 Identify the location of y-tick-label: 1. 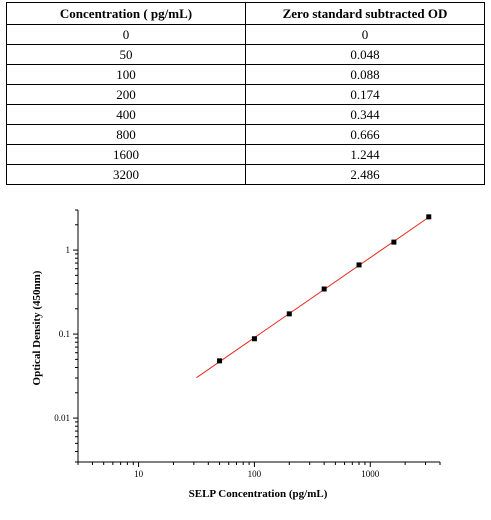
(68, 250).